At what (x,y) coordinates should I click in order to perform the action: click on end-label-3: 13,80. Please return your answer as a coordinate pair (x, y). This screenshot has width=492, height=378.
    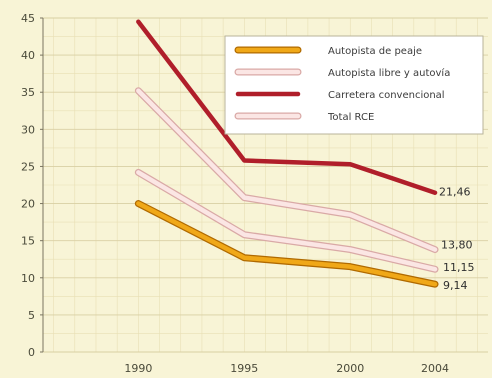
    Looking at the image, I should click on (457, 245).